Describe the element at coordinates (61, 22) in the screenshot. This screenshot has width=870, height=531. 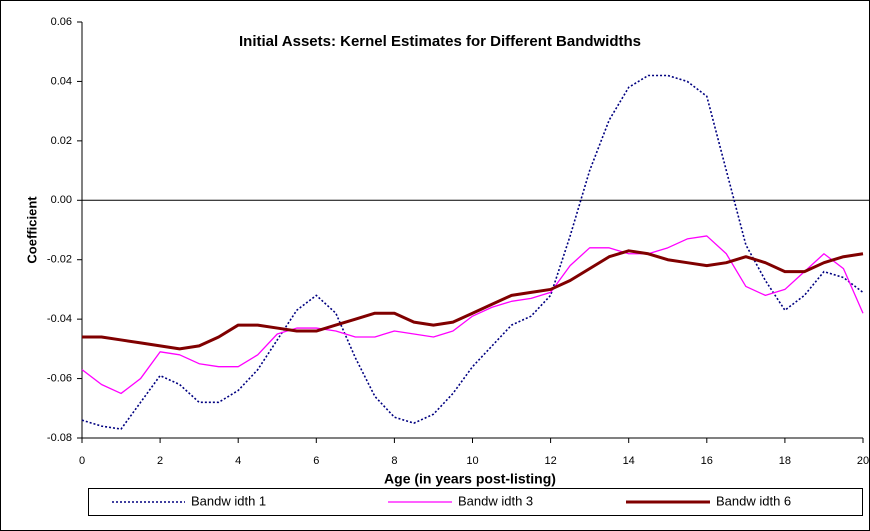
I see `y-tick-label: 0.06` at that location.